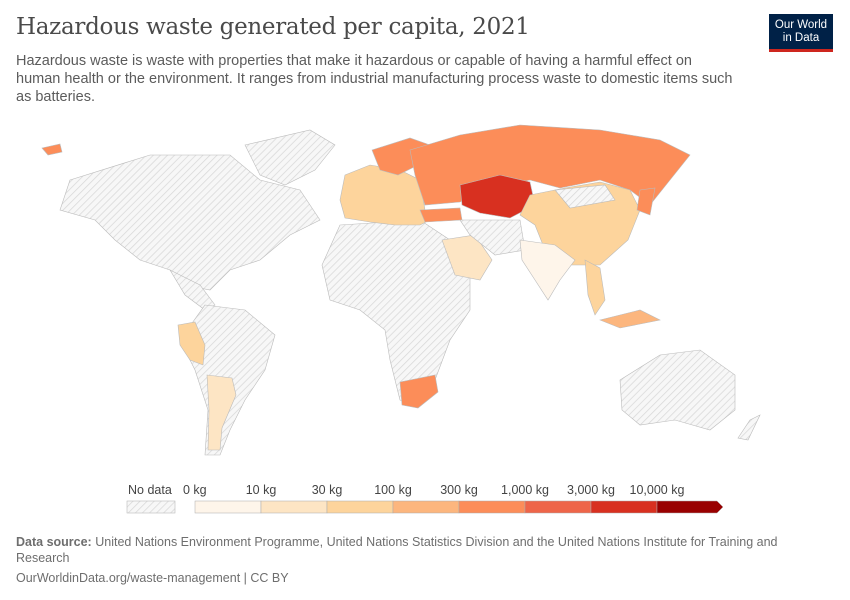 This screenshot has height=600, width=850. Describe the element at coordinates (327, 490) in the screenshot. I see `legend-bin-label: 30 kg` at that location.